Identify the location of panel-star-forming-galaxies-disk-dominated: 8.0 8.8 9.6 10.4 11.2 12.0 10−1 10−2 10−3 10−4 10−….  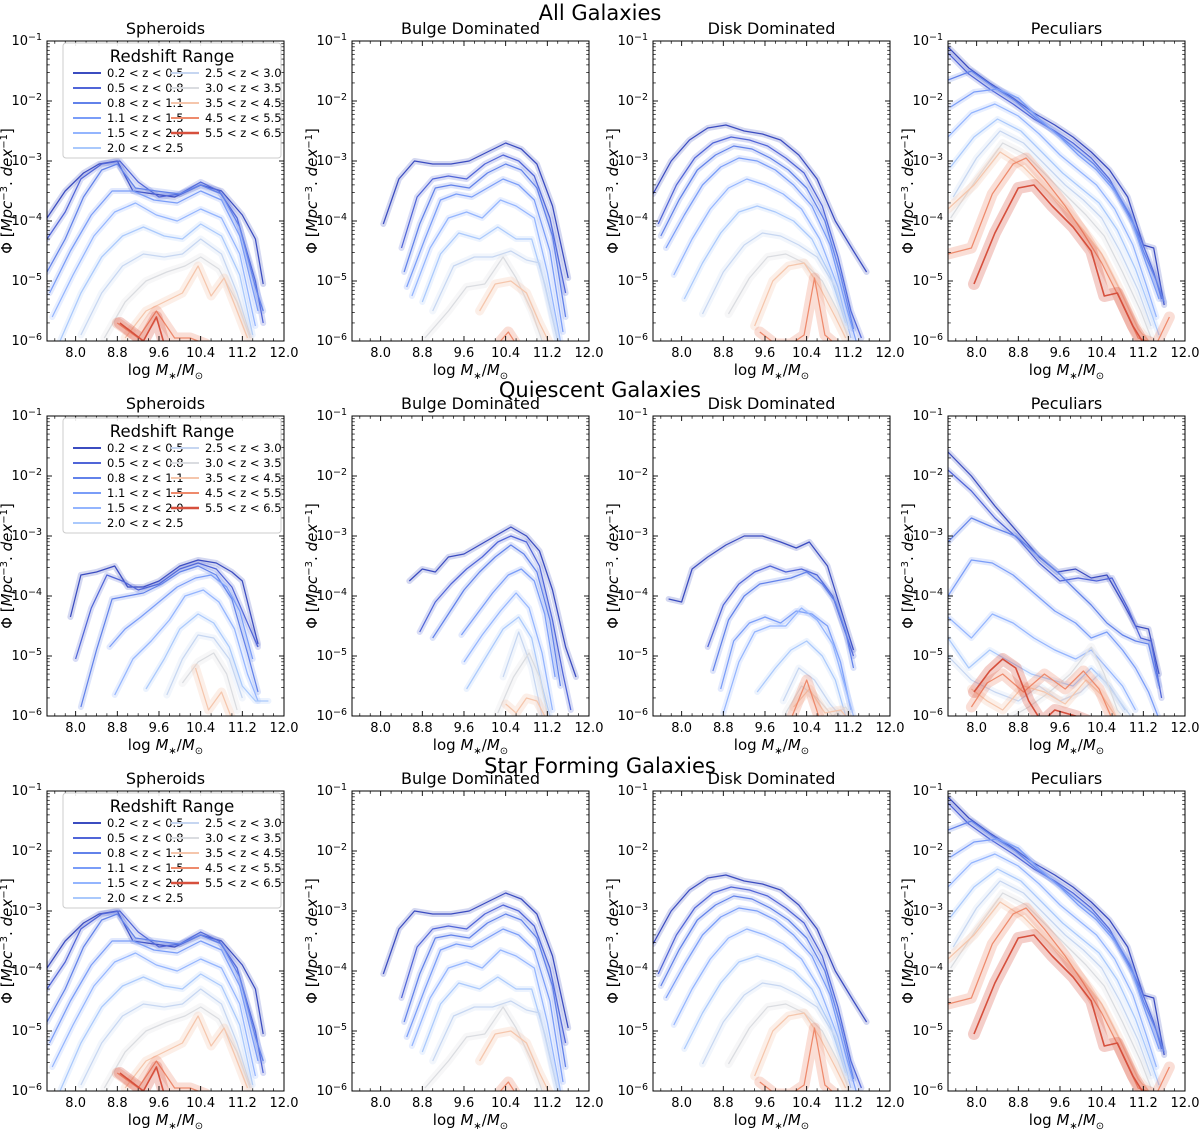
(754, 949).